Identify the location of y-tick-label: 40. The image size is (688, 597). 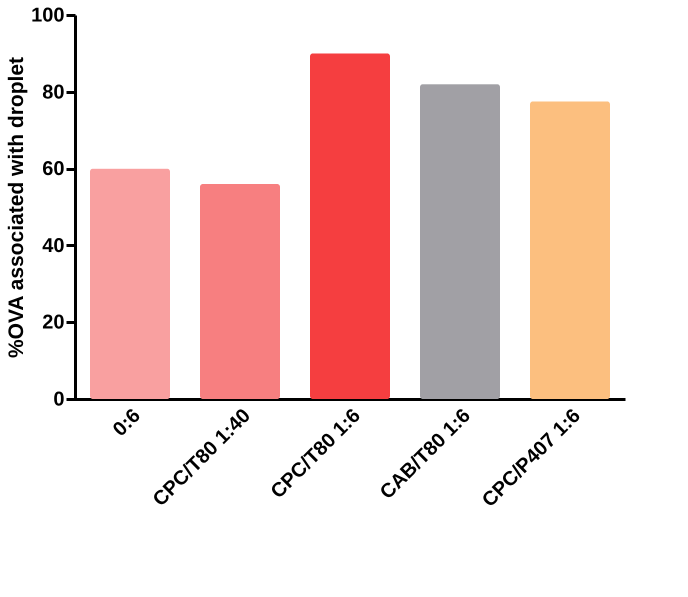
(53, 245).